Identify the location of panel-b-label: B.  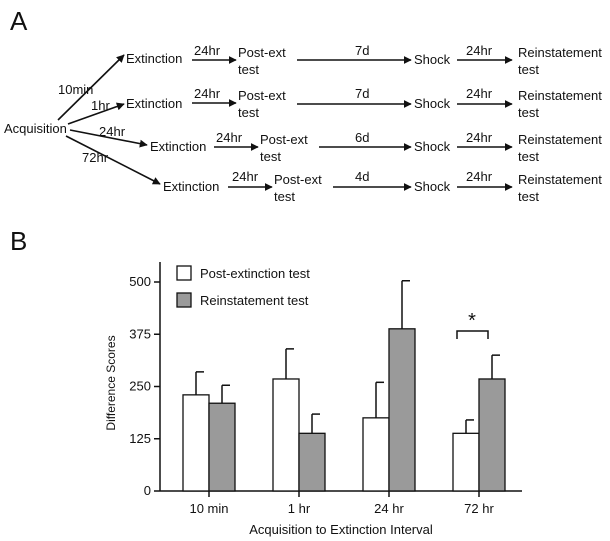
(18, 241).